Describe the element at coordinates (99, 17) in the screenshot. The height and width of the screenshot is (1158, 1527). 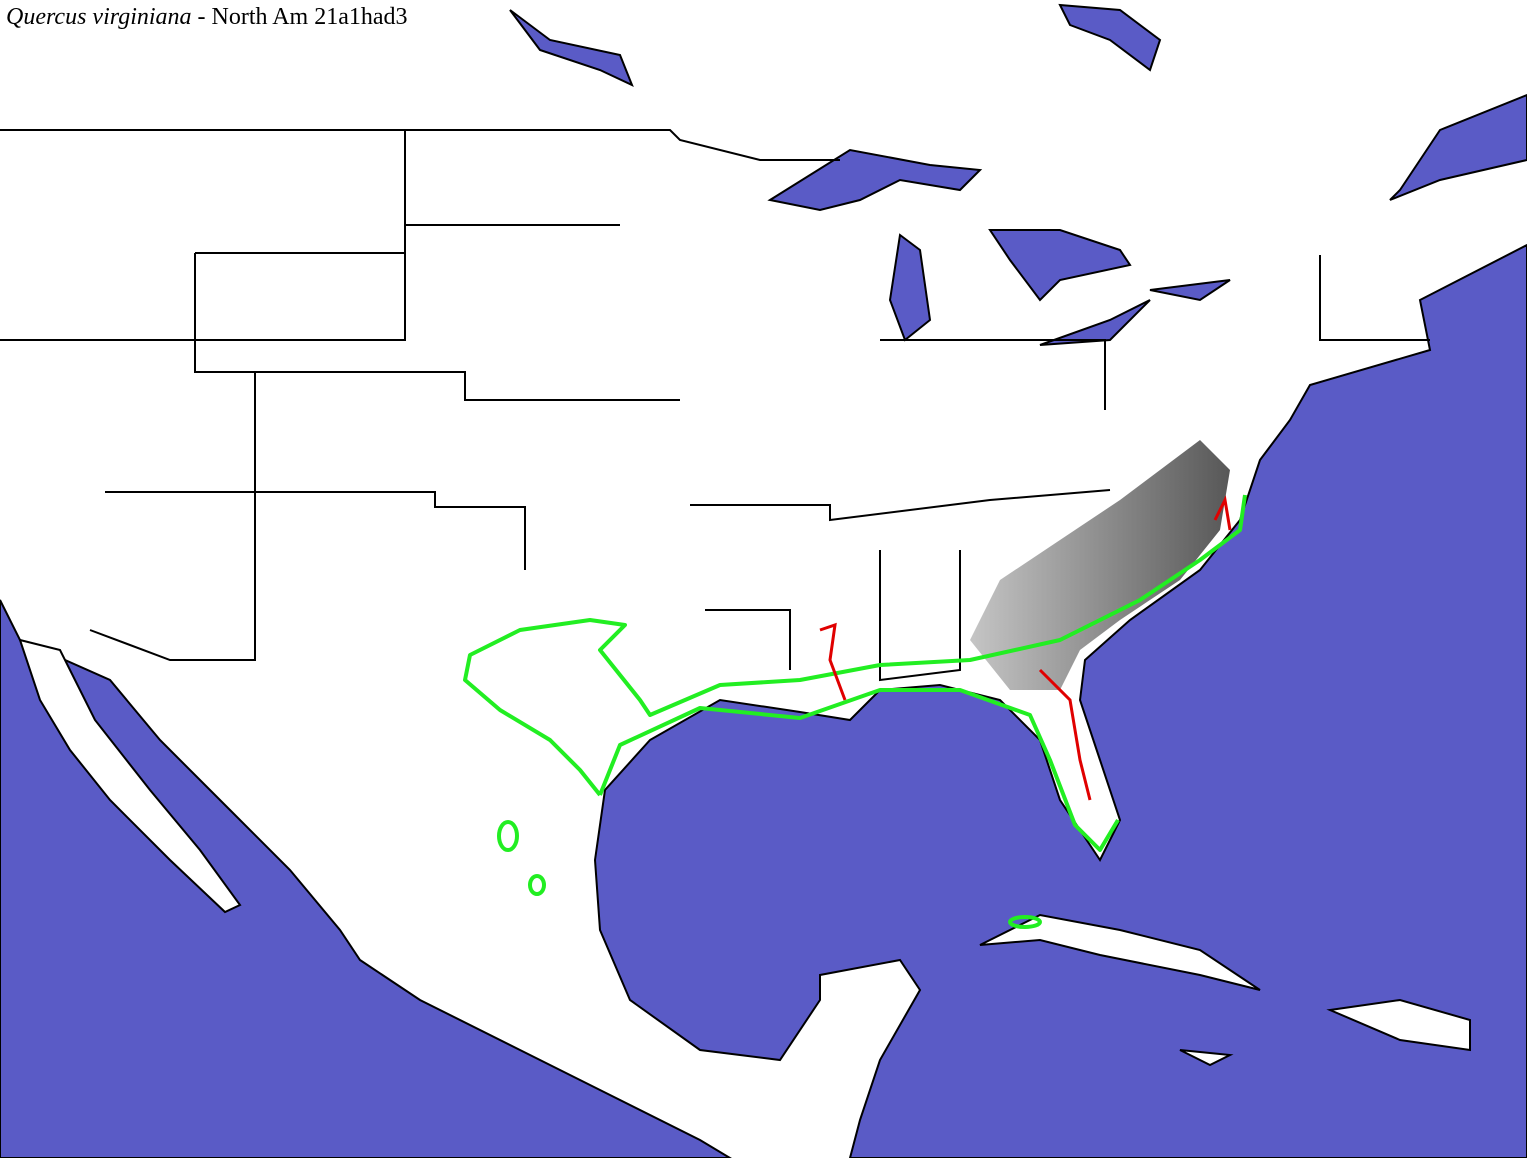
I see `species-name: Quercus virginiana` at that location.